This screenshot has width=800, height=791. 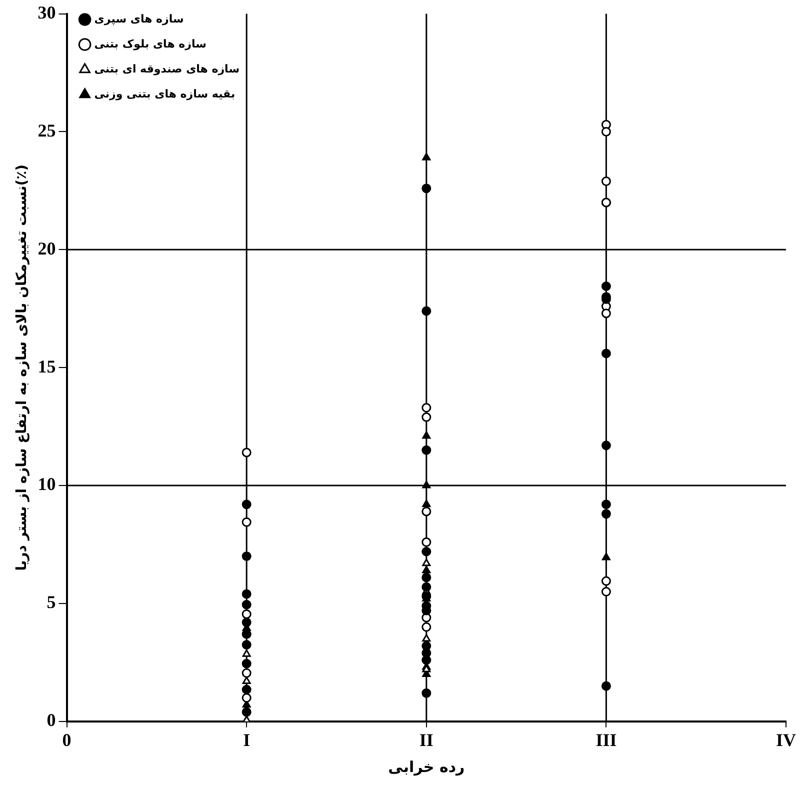 I want to click on y-tick-label: 20, so click(x=47, y=248).